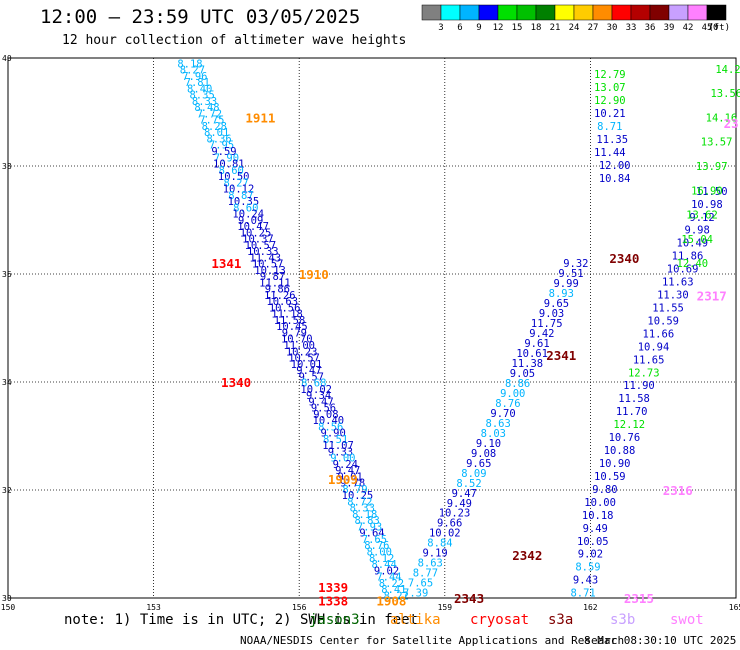 This screenshot has height=650, width=740. What do you see at coordinates (381, 559) in the screenshot?
I see `wave-height-value: 8.12` at bounding box center [381, 559].